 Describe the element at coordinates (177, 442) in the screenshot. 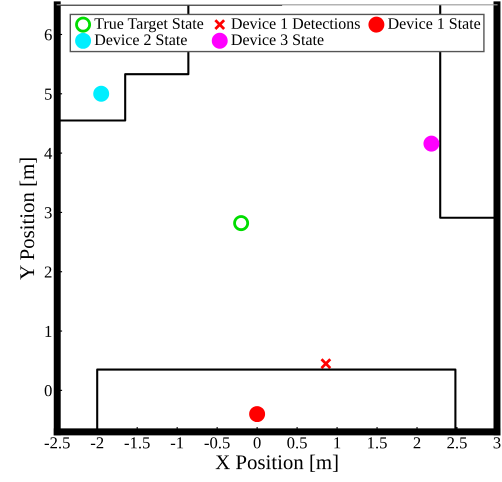

I see `x-tick-label: -1` at that location.